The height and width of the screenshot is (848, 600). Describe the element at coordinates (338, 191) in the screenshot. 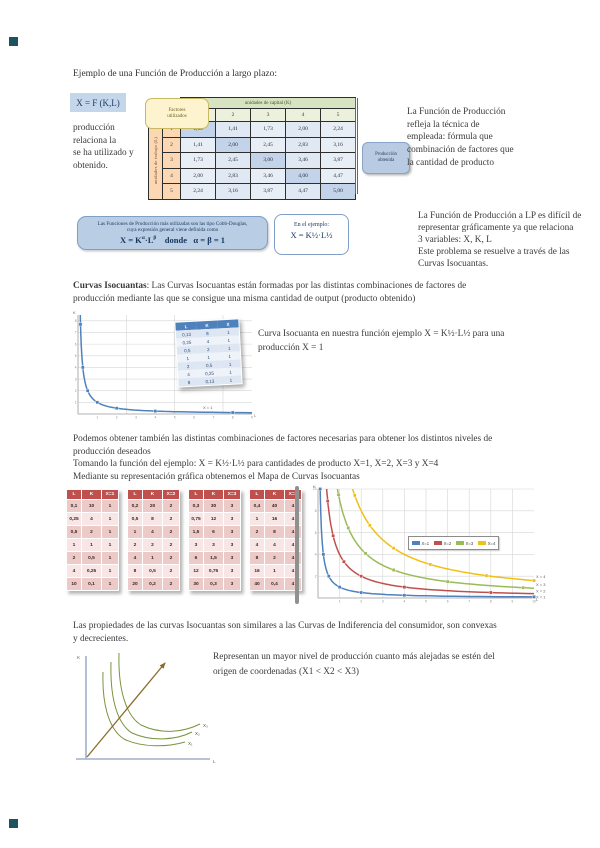

I see `table-cell: 5,00` at that location.